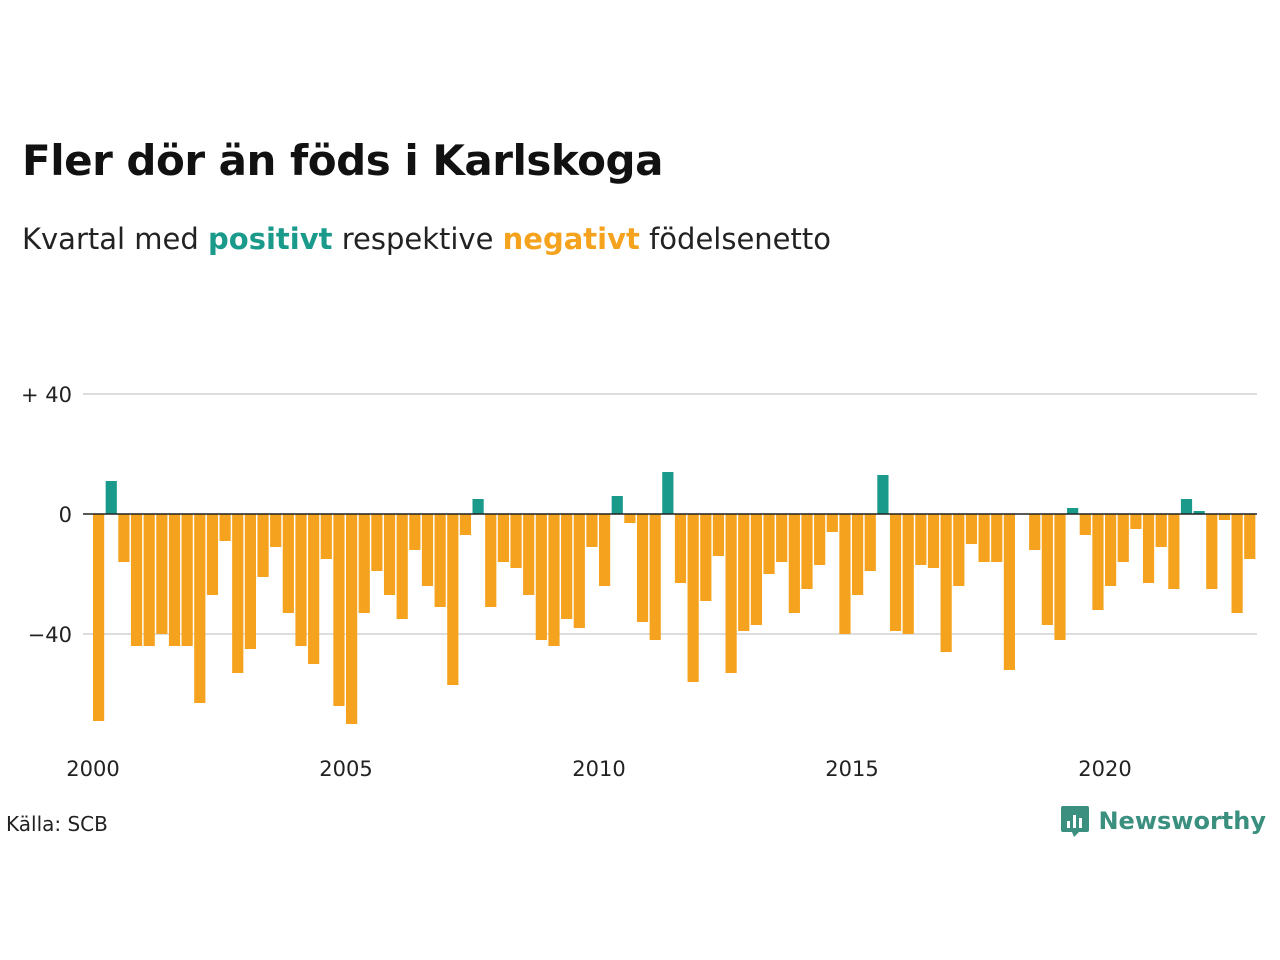 Image resolution: width=1280 pixels, height=960 pixels. Describe the element at coordinates (46, 395) in the screenshot. I see `y-tick-label: + 40` at that location.